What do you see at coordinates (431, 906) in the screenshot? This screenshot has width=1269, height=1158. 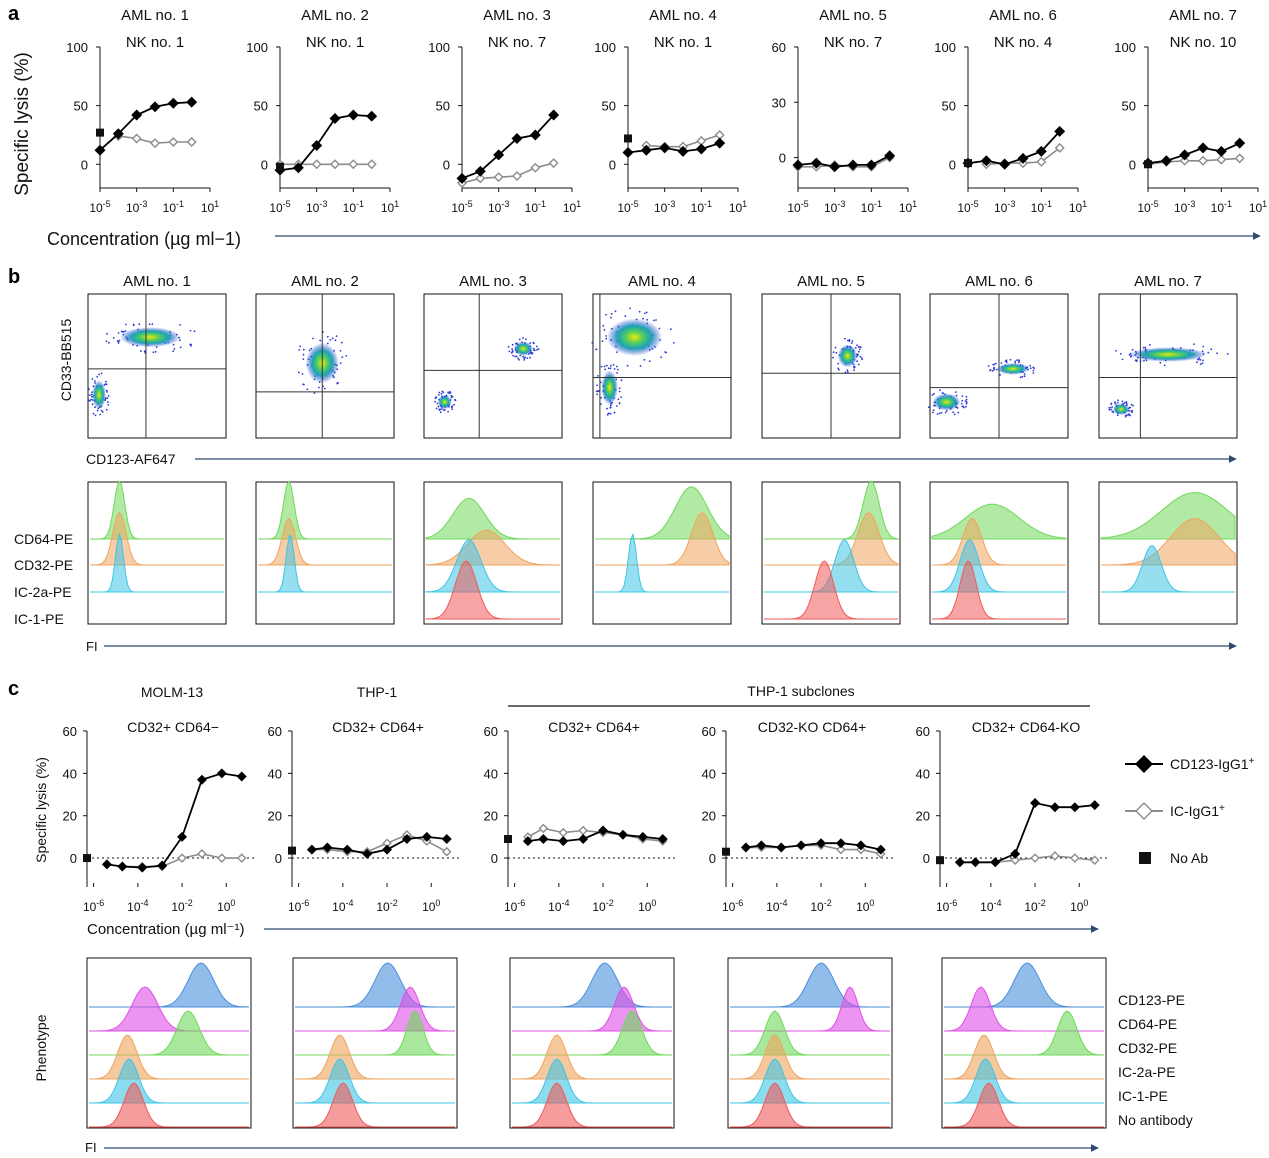 I see `panel-c-x-tick-label: 10⁰` at bounding box center [431, 906].